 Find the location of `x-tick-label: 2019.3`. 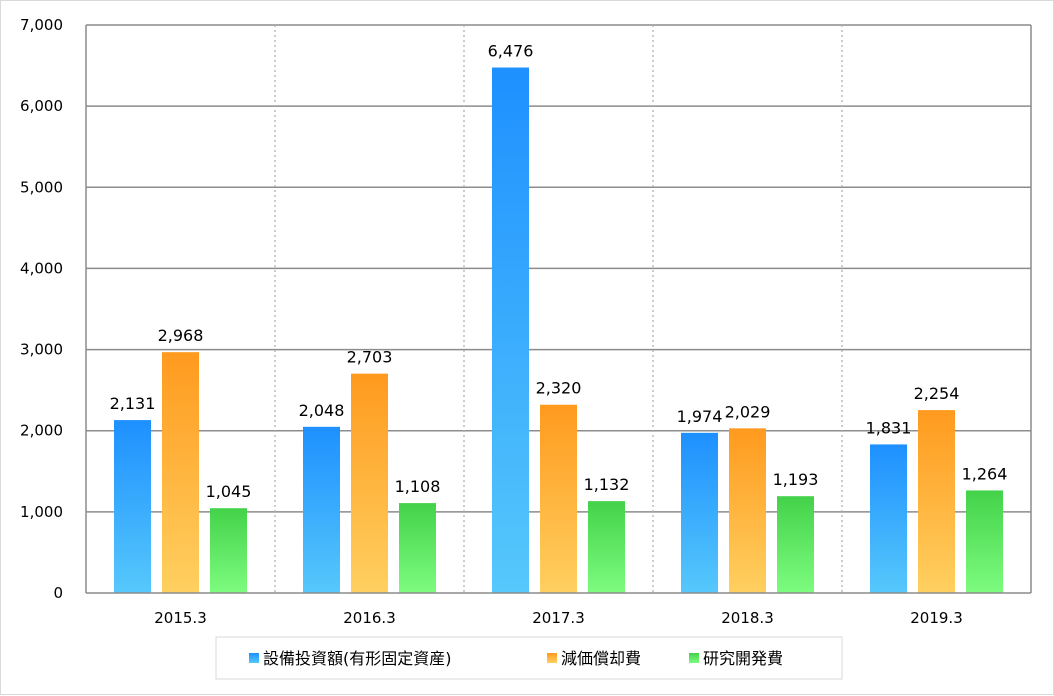

x-tick-label: 2019.3 is located at coordinates (936, 618).